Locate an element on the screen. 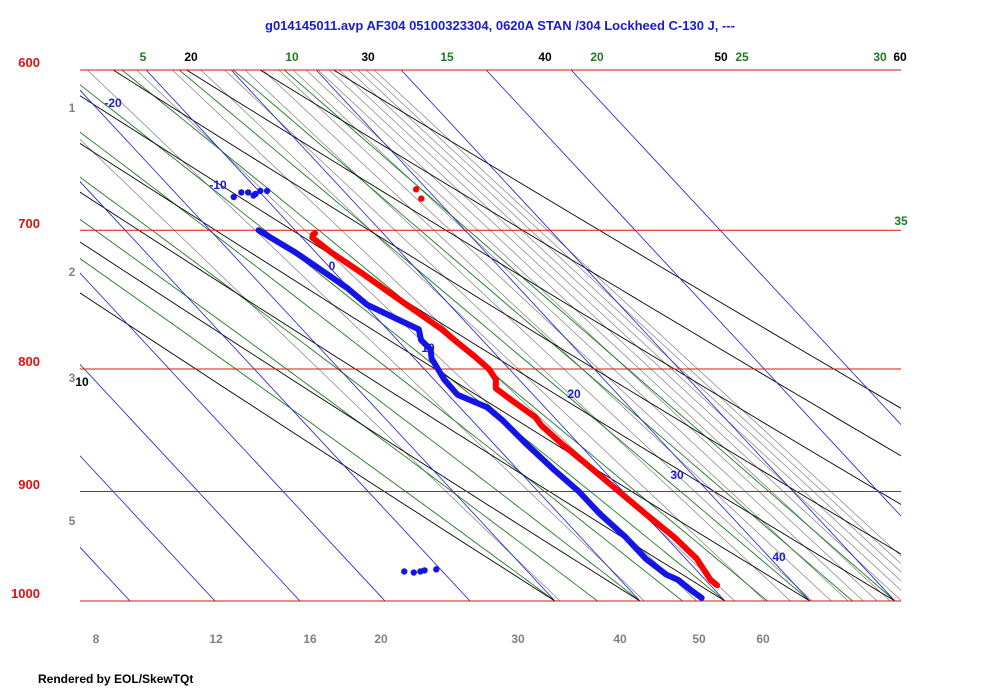 Image resolution: width=1000 pixels, height=700 pixels. isotherm-label-0: 0 is located at coordinates (332, 266).